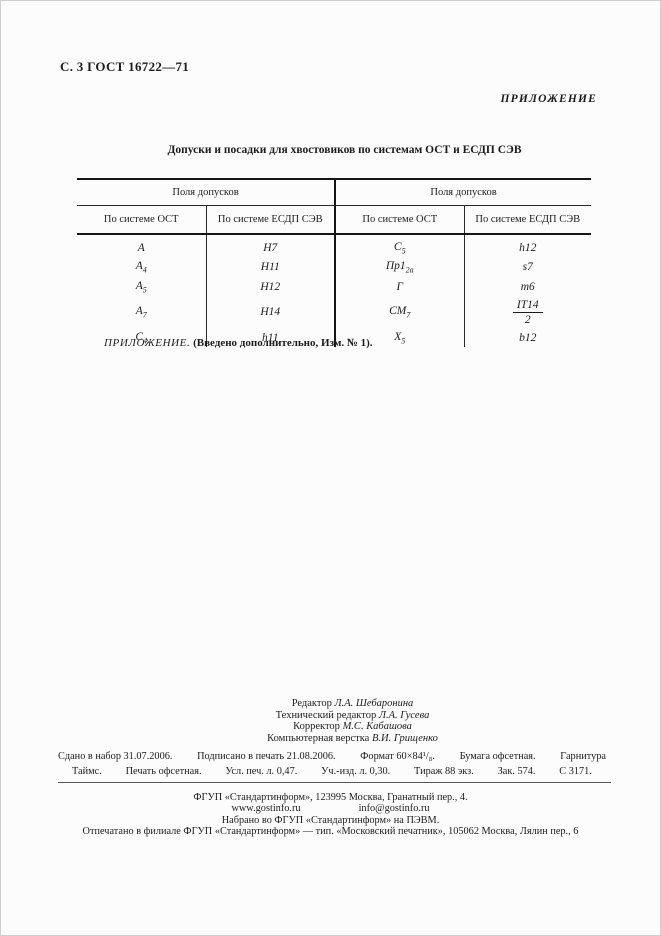 This screenshot has height=936, width=661. What do you see at coordinates (356, 771) in the screenshot?
I see `imprint-segment: Уч.-изд. л. 0,30.` at bounding box center [356, 771].